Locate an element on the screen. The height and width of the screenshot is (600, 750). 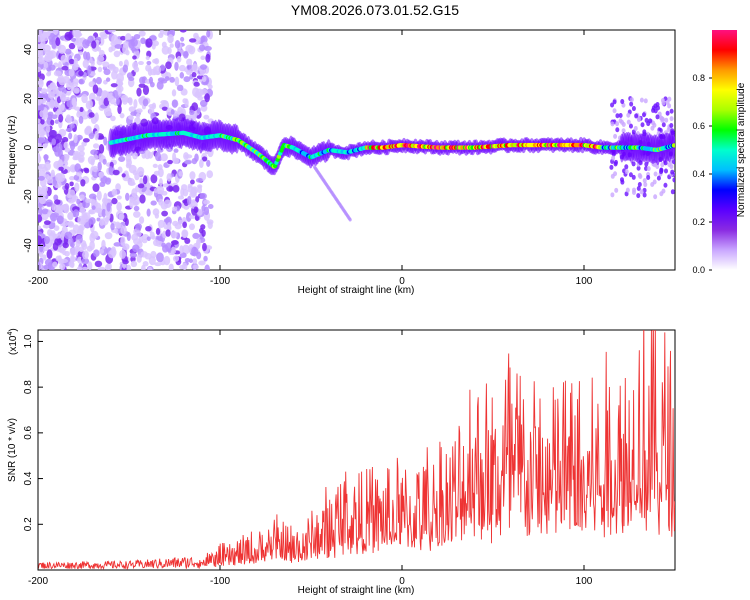
spectrogram-xlabel: Height of straight line (km) is located at coordinates (356, 290).